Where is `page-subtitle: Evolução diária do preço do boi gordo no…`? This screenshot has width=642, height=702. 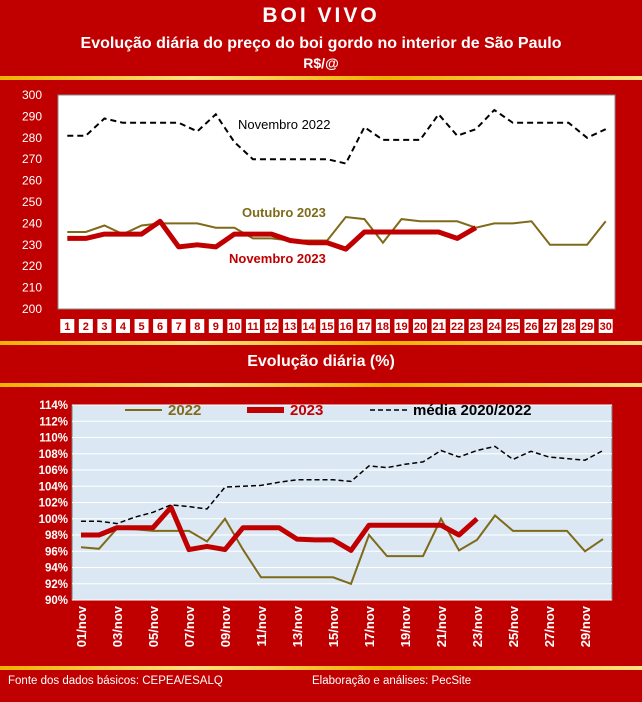 page-subtitle: Evolução diária do preço do boi gordo no… is located at coordinates (321, 43).